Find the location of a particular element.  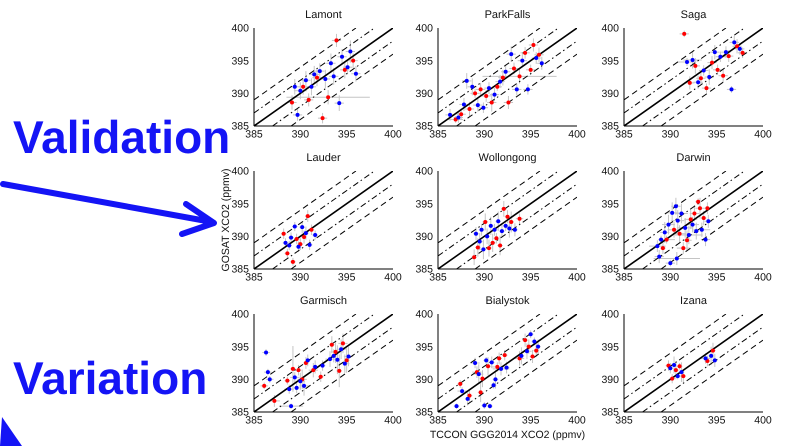

y-axis-title: GOSAT XCO2 (ppmv) is located at coordinates (226, 220).